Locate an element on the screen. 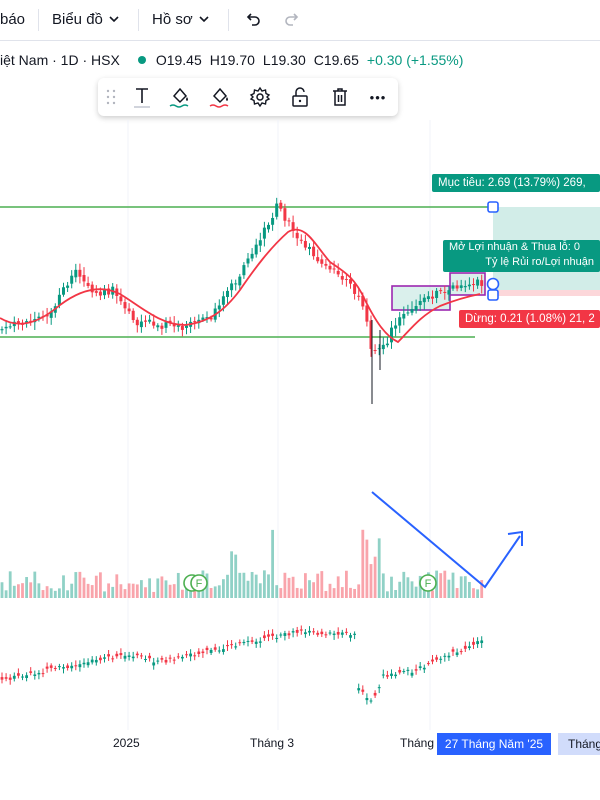 Image resolution: width=600 pixels, height=800 pixels. line-color-icon is located at coordinates (220, 97).